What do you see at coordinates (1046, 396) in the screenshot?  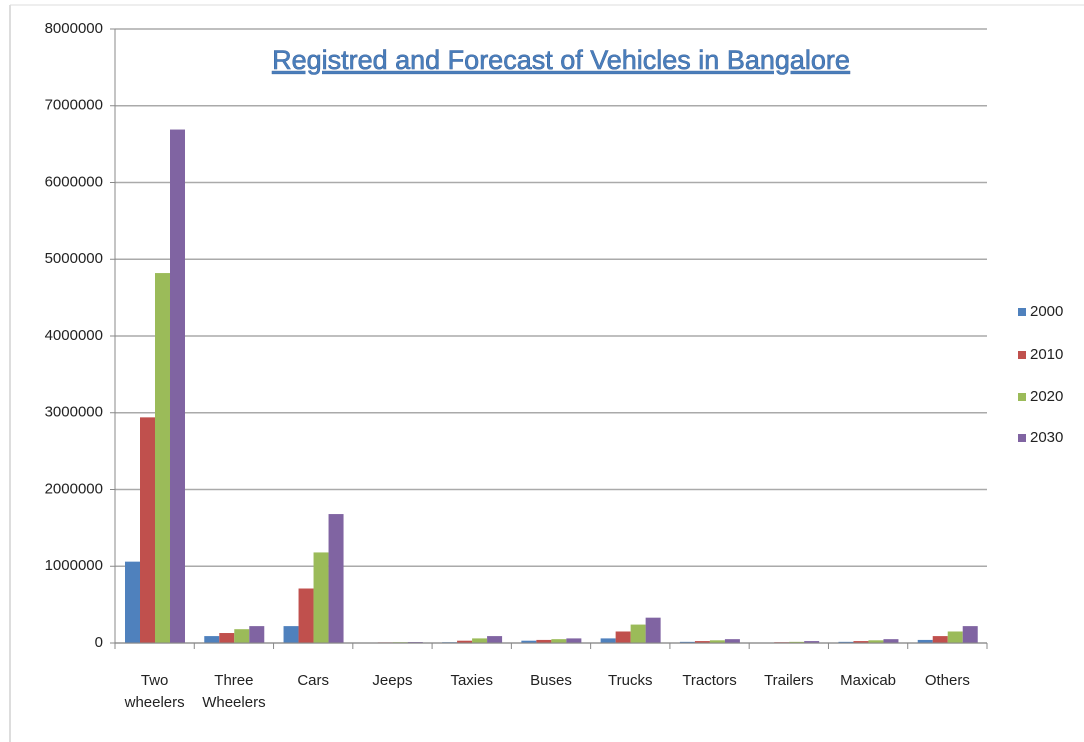 I see `legend-label: 2020` at bounding box center [1046, 396].